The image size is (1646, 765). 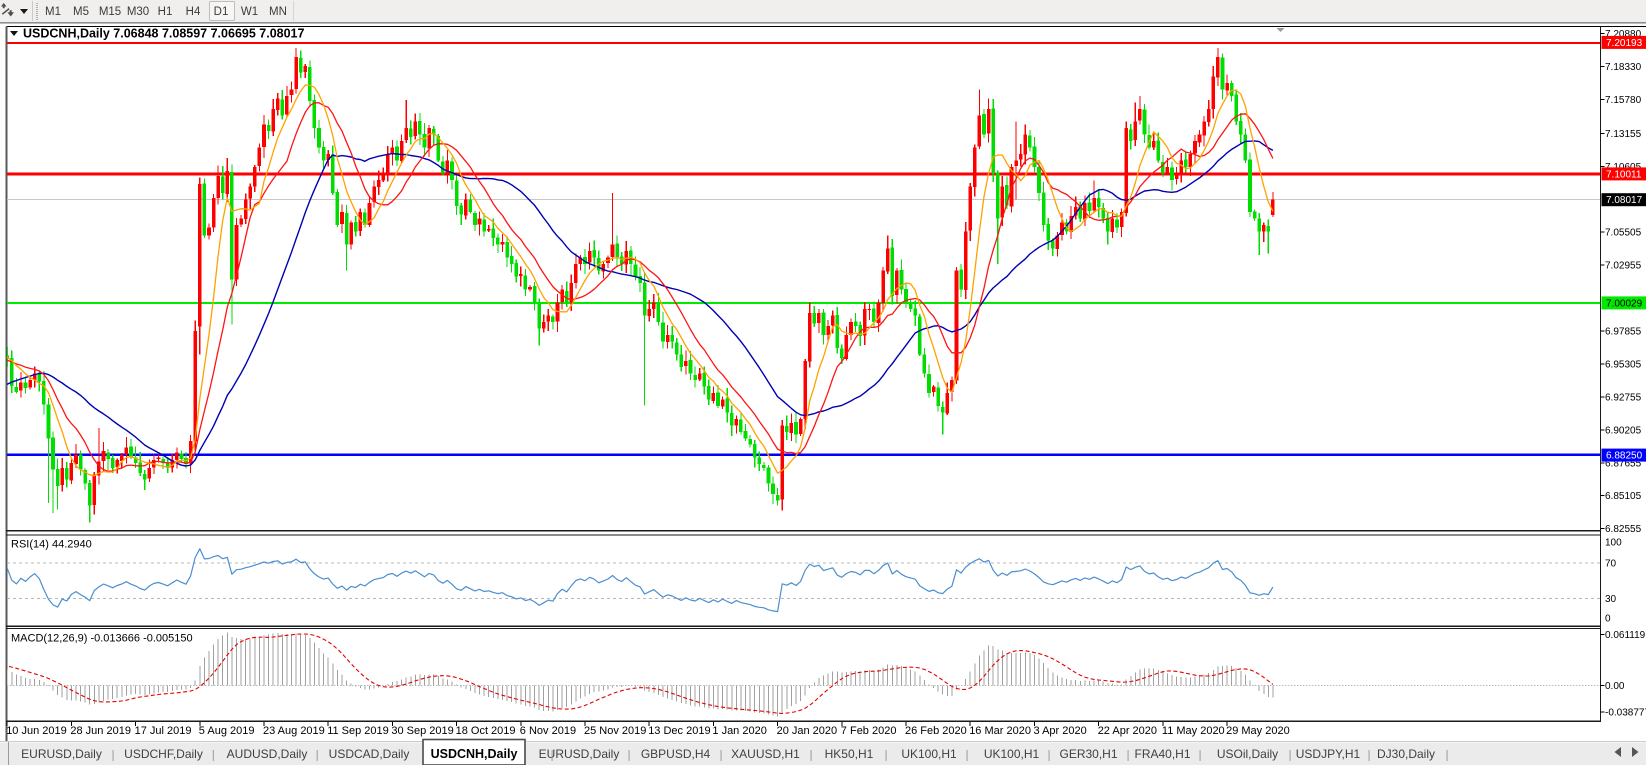 What do you see at coordinates (1623, 496) in the screenshot?
I see `svg-text: 6.85105` at bounding box center [1623, 496].